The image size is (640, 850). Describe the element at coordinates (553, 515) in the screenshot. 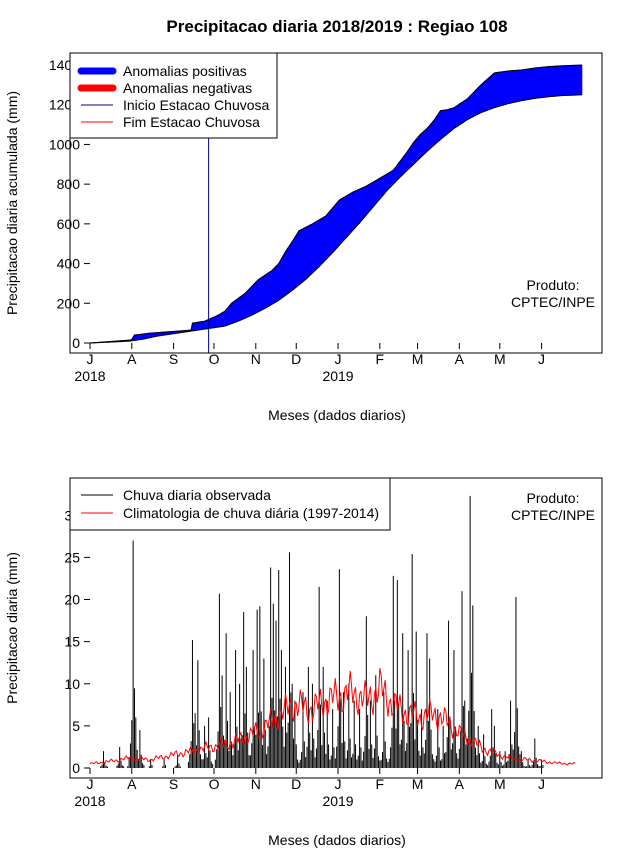

I see `product-name-bottom: CPTEC/INPE` at that location.